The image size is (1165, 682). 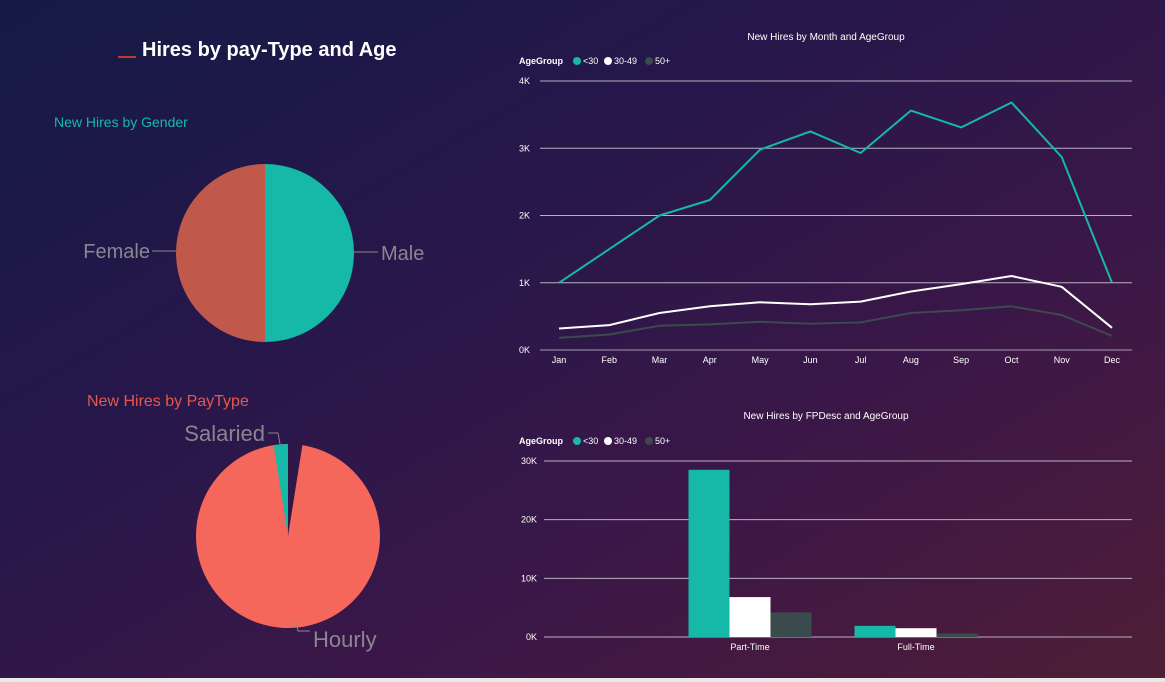 I want to click on line-y-tick-3: 3K, so click(x=524, y=148).